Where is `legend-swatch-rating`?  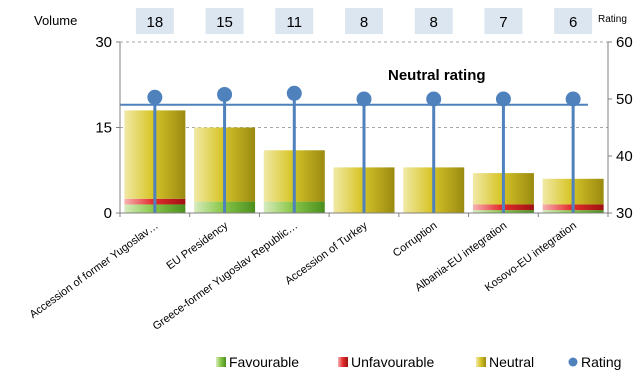 legend-swatch-rating is located at coordinates (573, 362).